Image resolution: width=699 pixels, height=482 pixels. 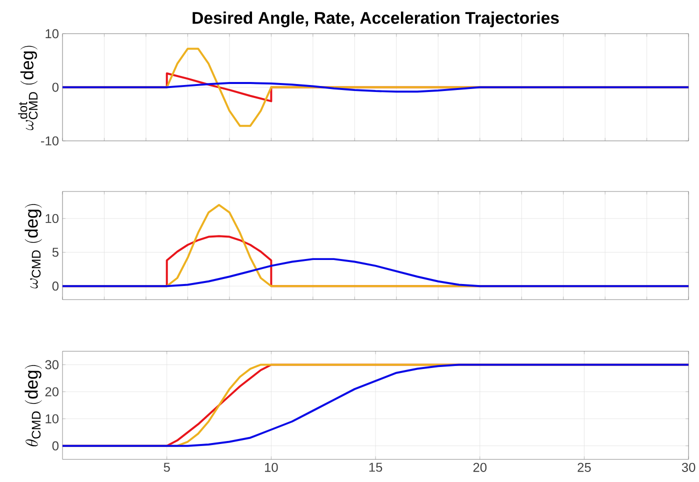 I want to click on y-axis-title: $\theta_{\mathrm{CMD}}\ \mathrm{(deg)}$, so click(x=33, y=405).